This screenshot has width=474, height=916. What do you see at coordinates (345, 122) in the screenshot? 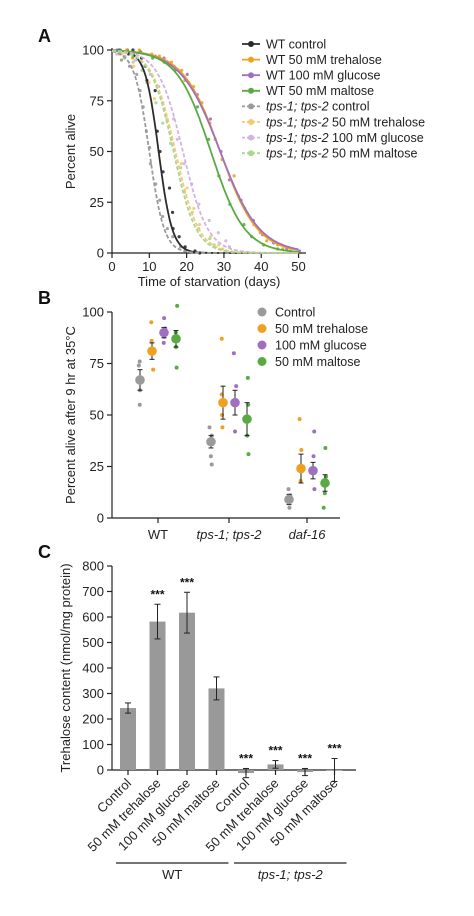
I see `panel-a-legend-label: tps-1; tps-2 50 mM trehalose` at bounding box center [345, 122].